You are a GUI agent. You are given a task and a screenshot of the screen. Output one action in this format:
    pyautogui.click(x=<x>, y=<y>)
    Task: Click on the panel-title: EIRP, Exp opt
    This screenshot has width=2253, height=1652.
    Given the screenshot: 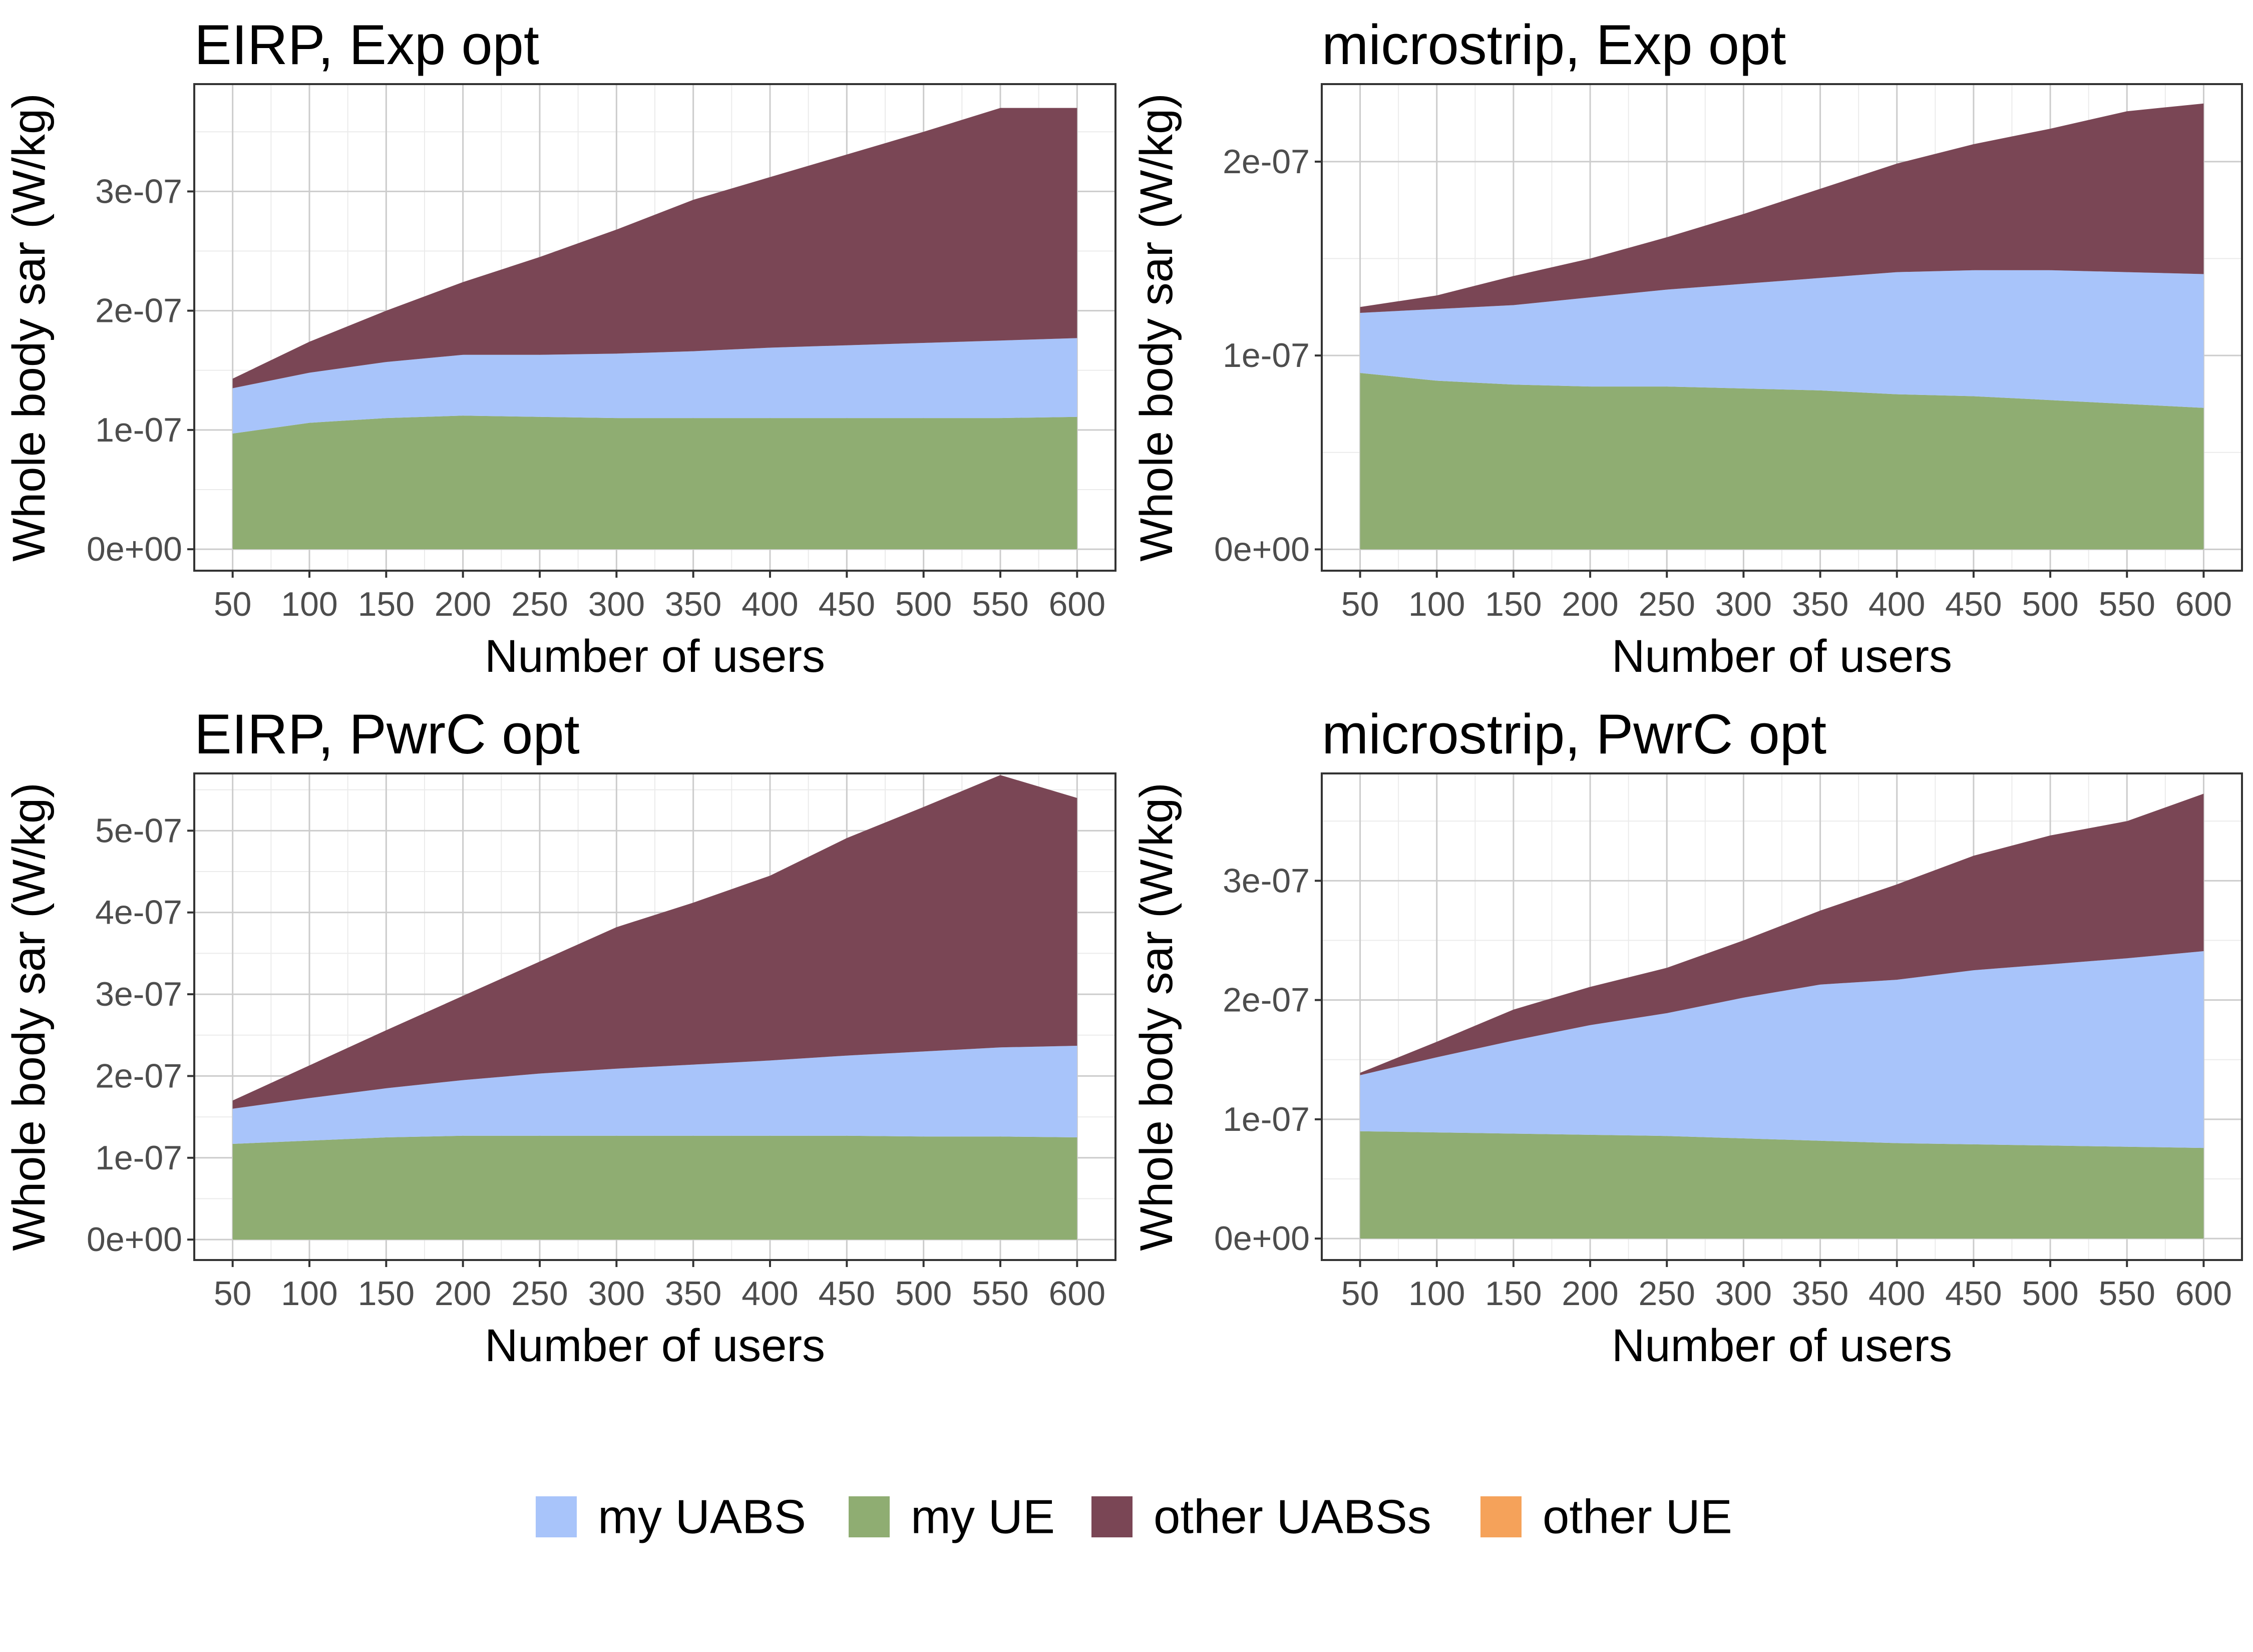 What is the action you would take?
    pyautogui.click(x=367, y=45)
    